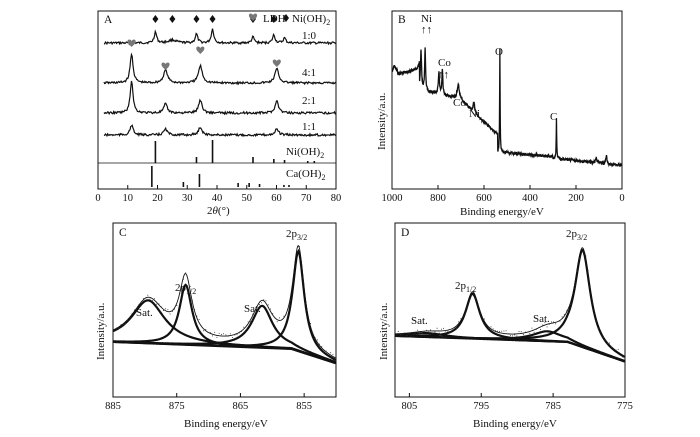 The image size is (700, 437). What do you see at coordinates (576, 235) in the screenshot?
I see `d-2p32-label: 2p3/2` at bounding box center [576, 235].